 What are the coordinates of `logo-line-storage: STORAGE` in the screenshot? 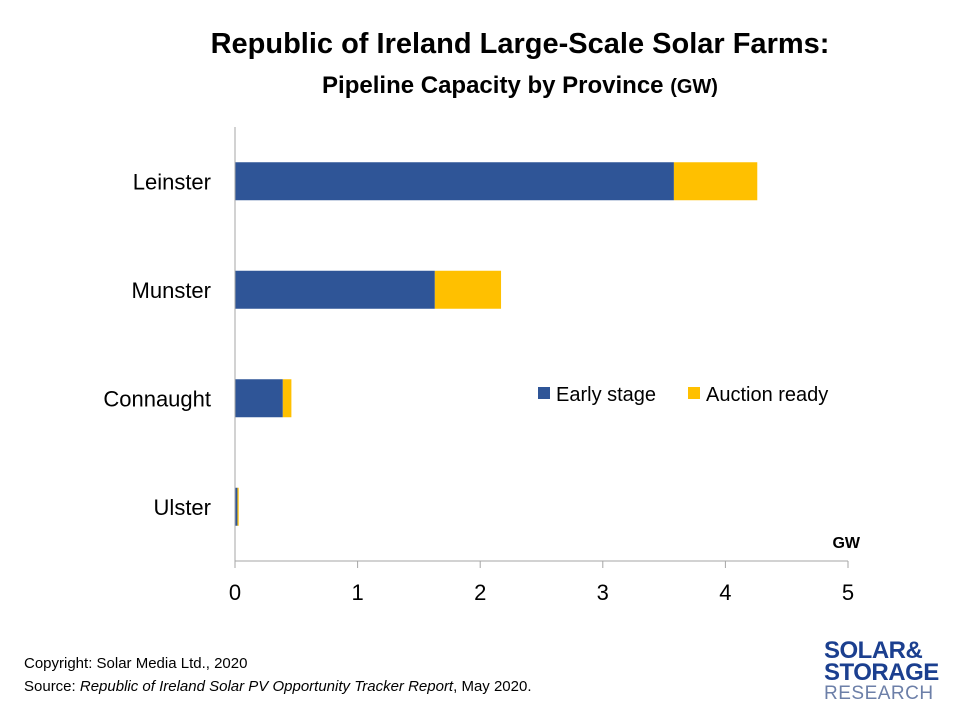 It's located at (881, 672).